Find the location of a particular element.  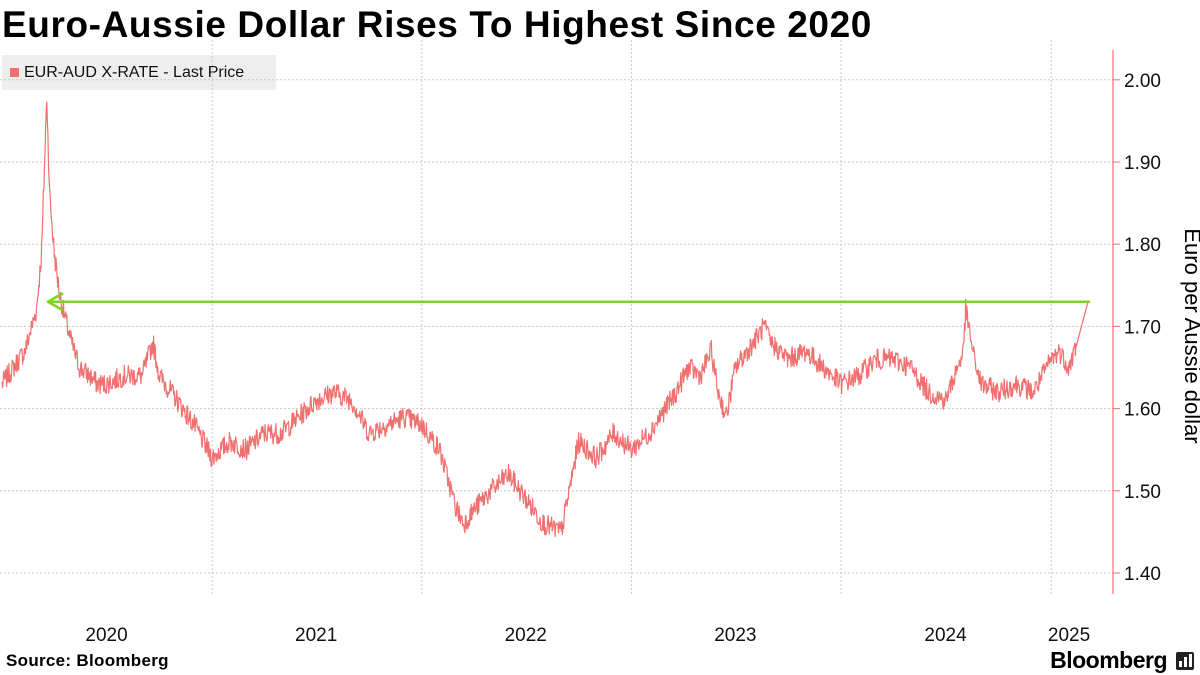

y-tick-label: 1.60 is located at coordinates (1142, 410).